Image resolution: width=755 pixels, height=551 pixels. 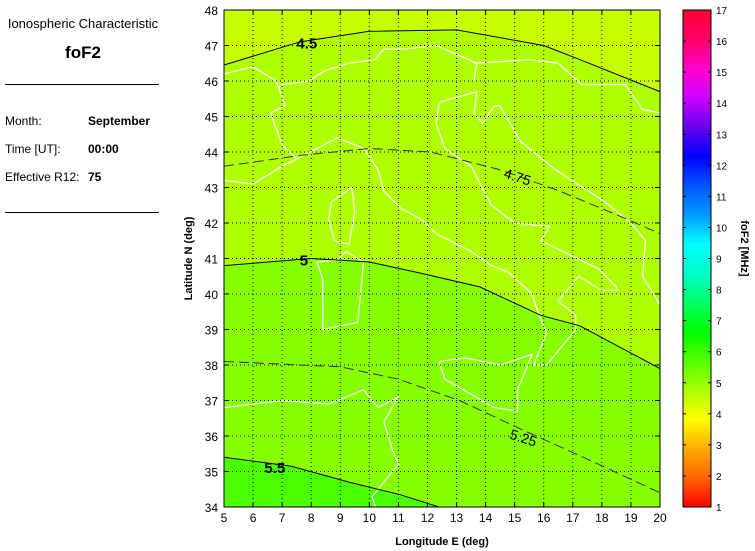 I want to click on x-tick-label: 11, so click(x=398, y=518).